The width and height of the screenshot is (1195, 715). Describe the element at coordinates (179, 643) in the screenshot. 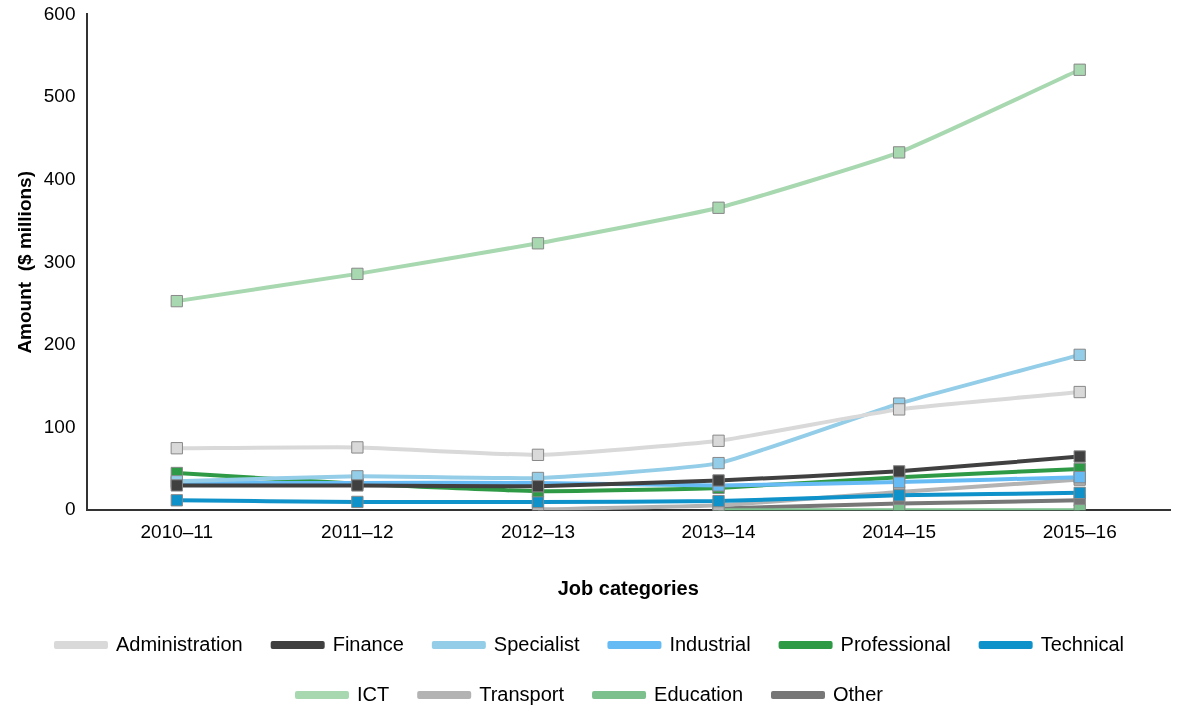

I see `legend-label: Administration` at that location.